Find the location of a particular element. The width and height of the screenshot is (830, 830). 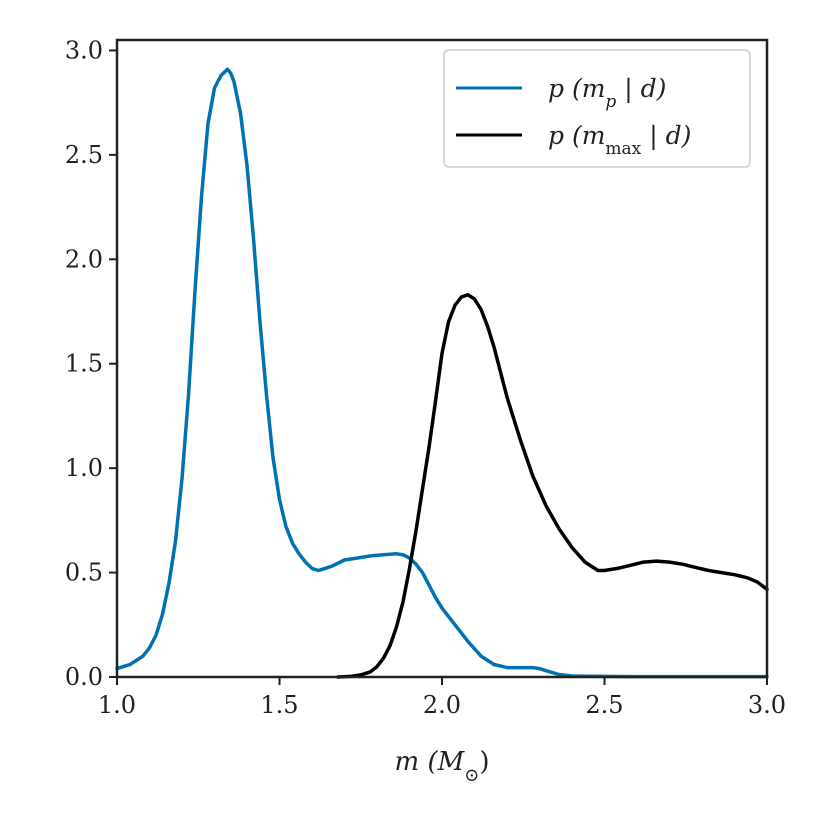

y-tick-label: 0.0 is located at coordinates (84, 677).